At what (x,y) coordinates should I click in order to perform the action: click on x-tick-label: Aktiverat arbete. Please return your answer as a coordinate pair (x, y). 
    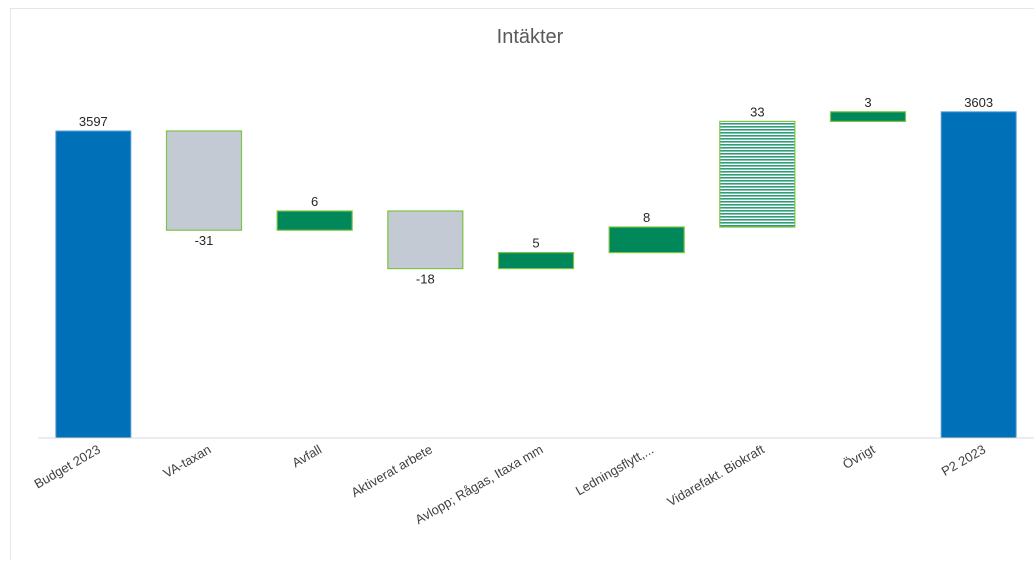
    Looking at the image, I should click on (391, 471).